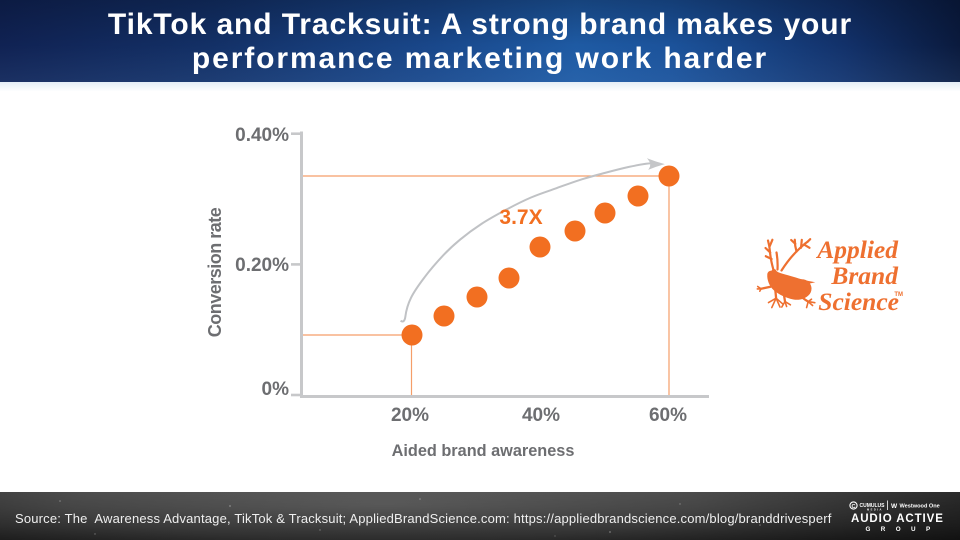 Image resolution: width=960 pixels, height=540 pixels. Describe the element at coordinates (668, 415) in the screenshot. I see `svg-text: 60%` at that location.